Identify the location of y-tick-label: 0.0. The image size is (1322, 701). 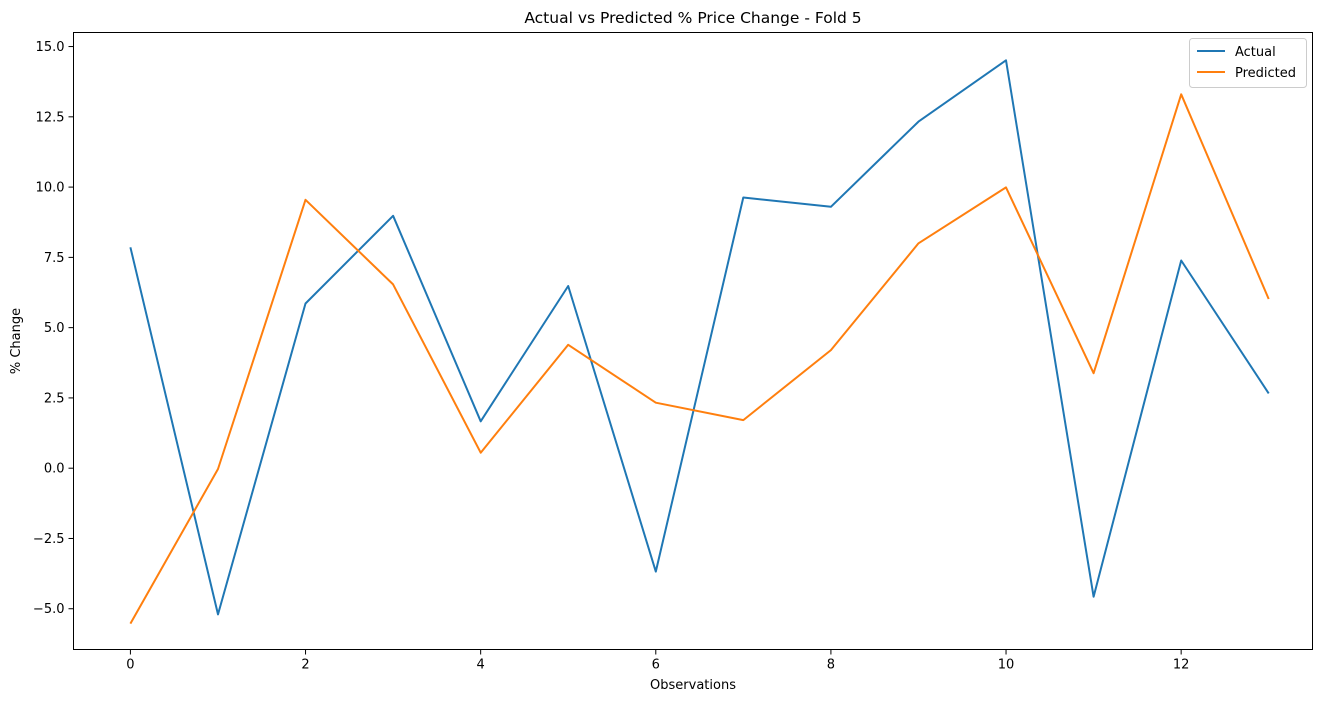
(54, 469).